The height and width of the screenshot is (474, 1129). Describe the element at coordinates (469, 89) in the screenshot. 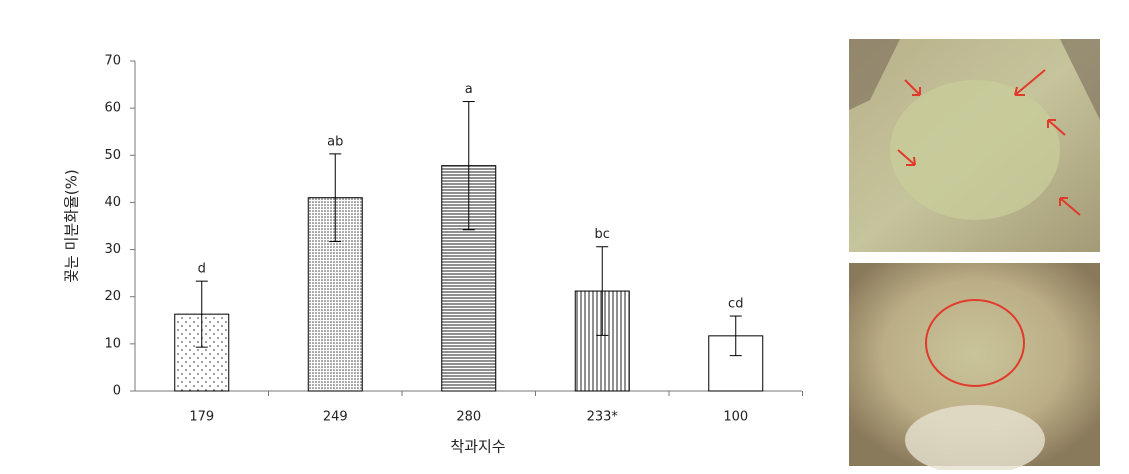

I see `significance-label: a` at that location.